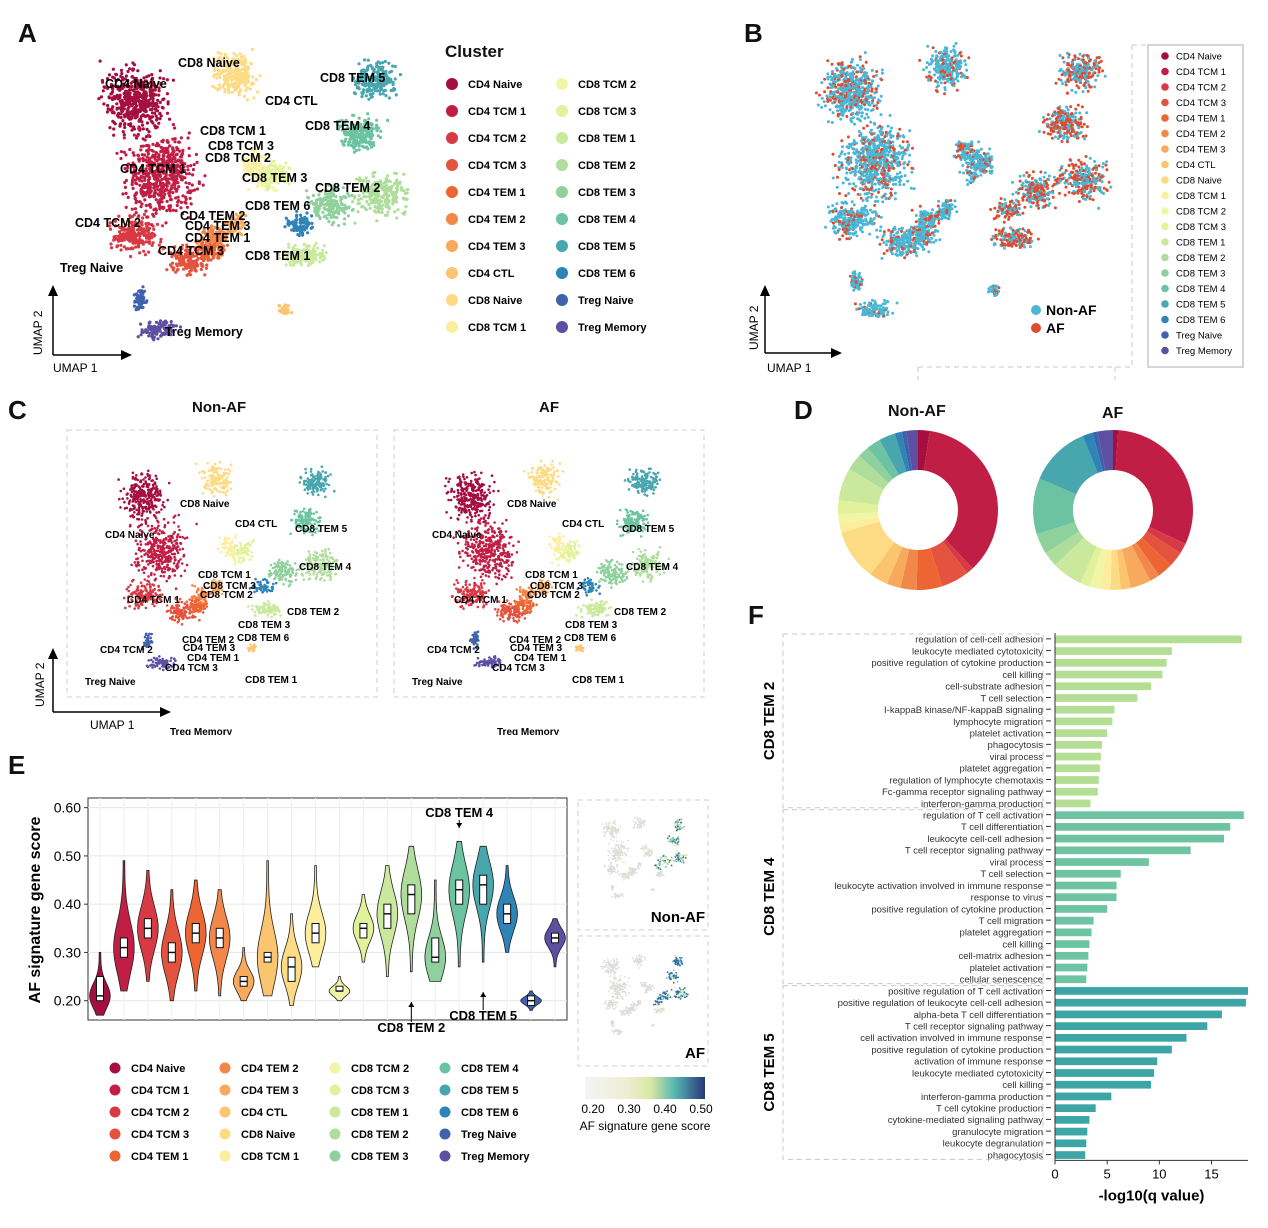 Image resolution: width=1268 pixels, height=1228 pixels. What do you see at coordinates (1015, 510) in the screenshot?
I see `donut-charts` at bounding box center [1015, 510].